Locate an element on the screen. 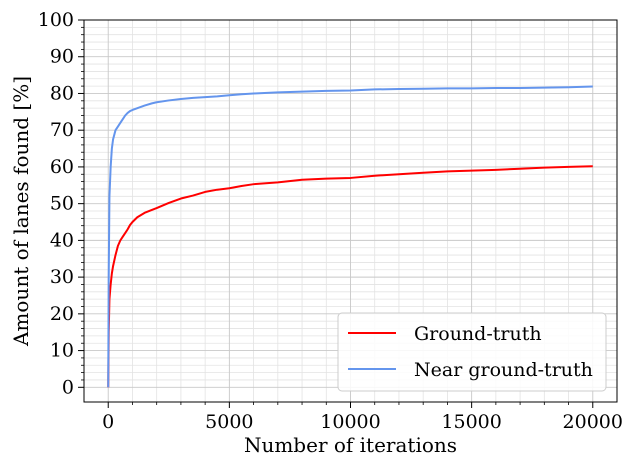 This screenshot has width=623, height=458. x-tick-labels: 0 5000 10000 15000 20000 is located at coordinates (362, 422).